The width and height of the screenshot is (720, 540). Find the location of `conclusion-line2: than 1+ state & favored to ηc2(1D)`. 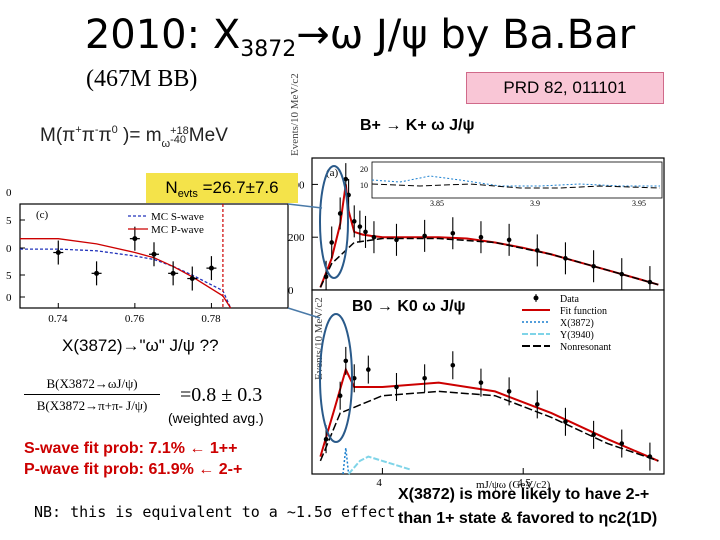

conclusion-line2: than 1+ state & favored to ηc2(1D) is located at coordinates (528, 518).